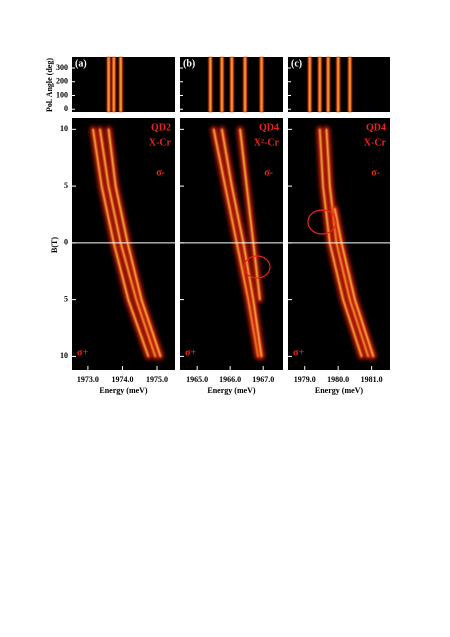  Describe the element at coordinates (81, 63) in the screenshot. I see `panel-label: (a)` at that location.